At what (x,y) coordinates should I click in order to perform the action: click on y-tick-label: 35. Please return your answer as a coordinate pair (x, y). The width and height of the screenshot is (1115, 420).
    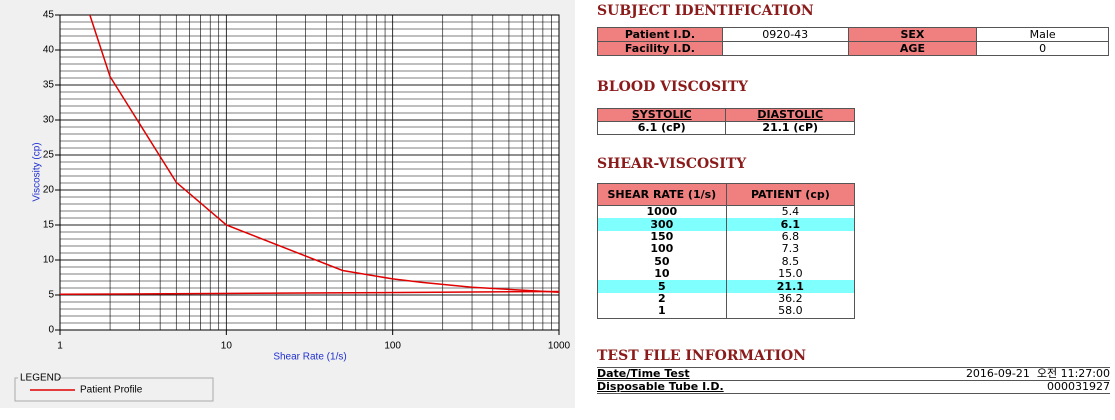
    Looking at the image, I should click on (49, 85).